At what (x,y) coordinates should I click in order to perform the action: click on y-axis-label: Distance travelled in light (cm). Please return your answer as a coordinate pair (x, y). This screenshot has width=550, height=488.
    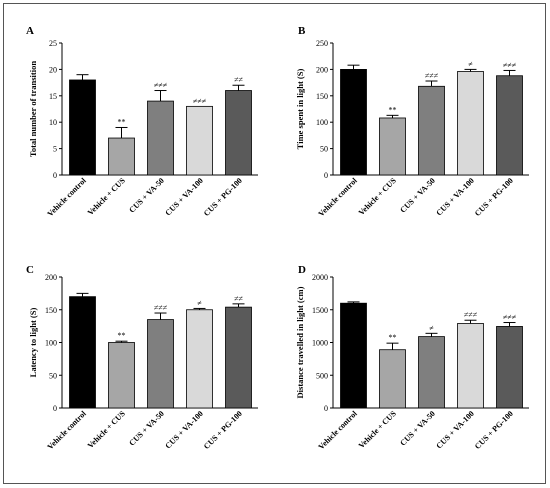
    Looking at the image, I should click on (300, 342).